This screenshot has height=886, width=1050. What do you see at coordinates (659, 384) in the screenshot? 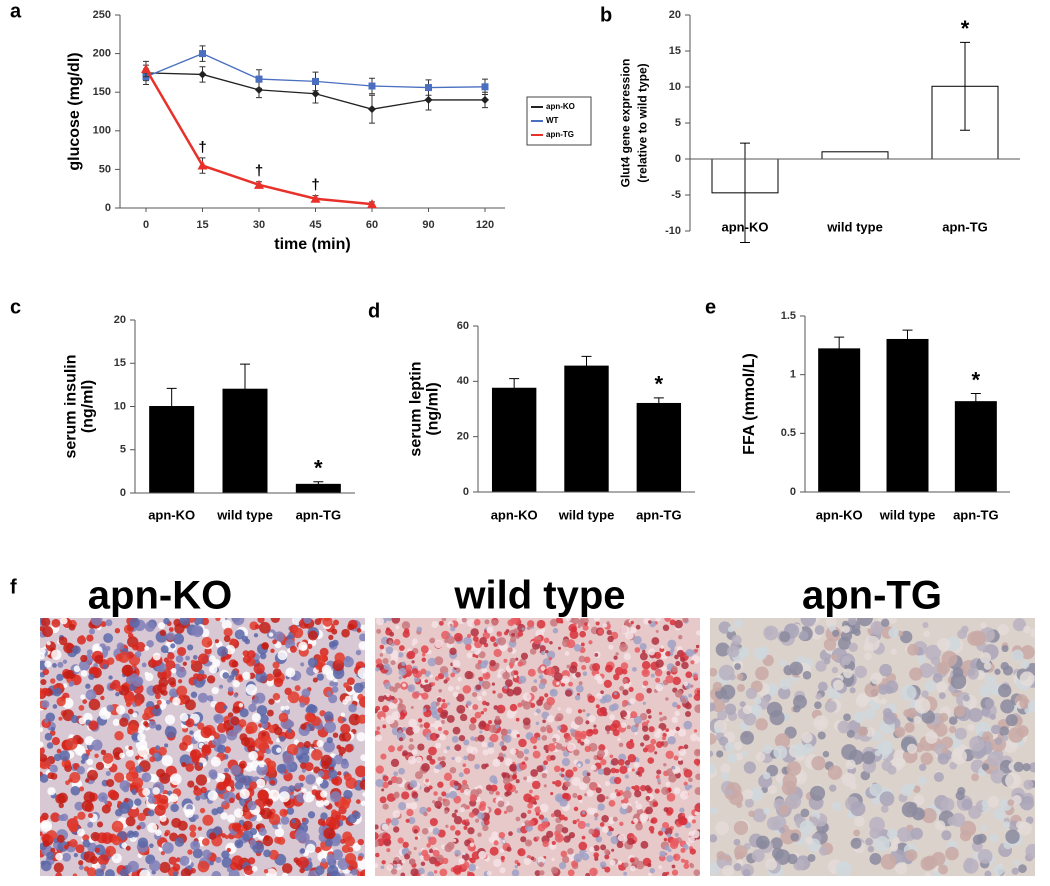
I see `significance-mark: *` at bounding box center [659, 384].